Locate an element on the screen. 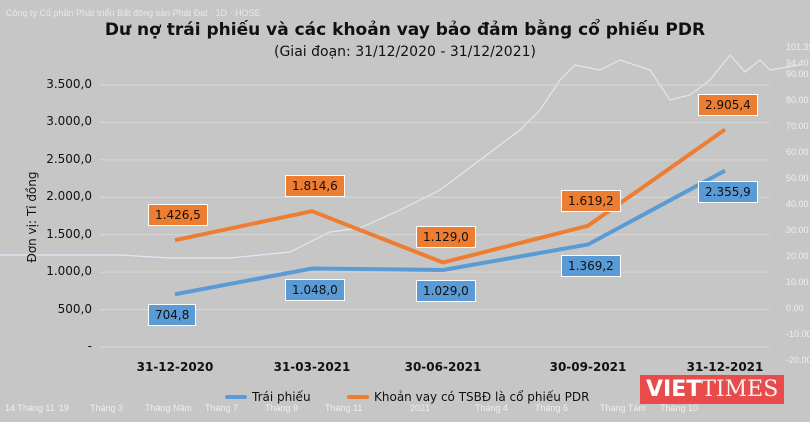  data-label: 2.355,9 is located at coordinates (728, 191).